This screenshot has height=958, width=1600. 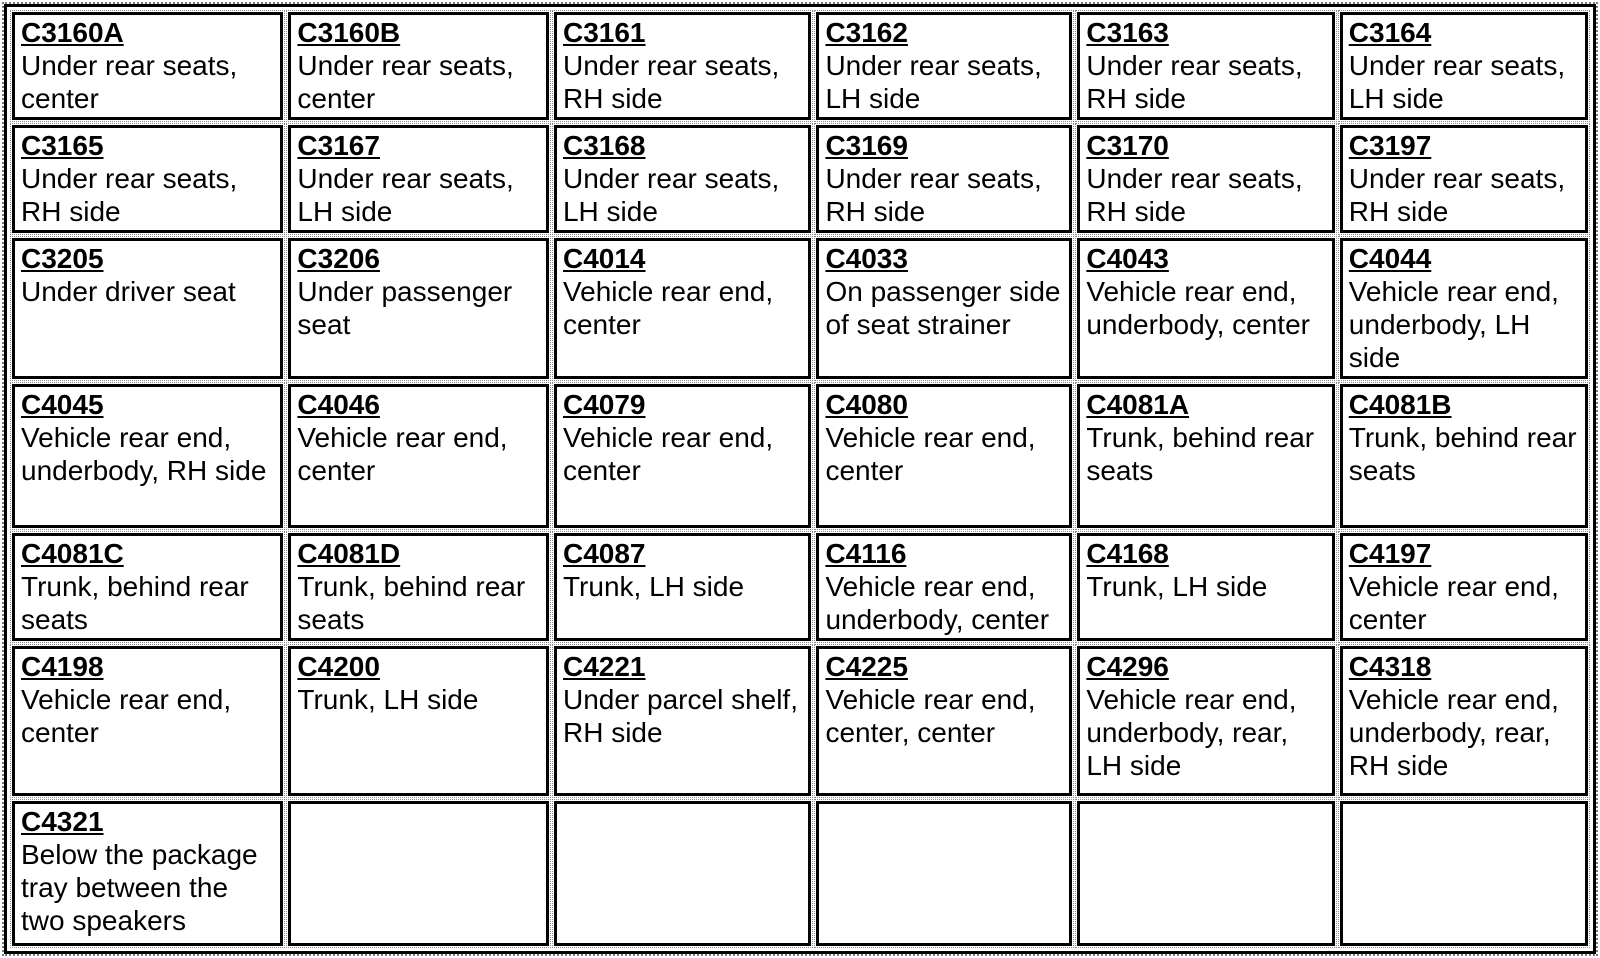 I want to click on connector-code-link: C3168, so click(x=604, y=145).